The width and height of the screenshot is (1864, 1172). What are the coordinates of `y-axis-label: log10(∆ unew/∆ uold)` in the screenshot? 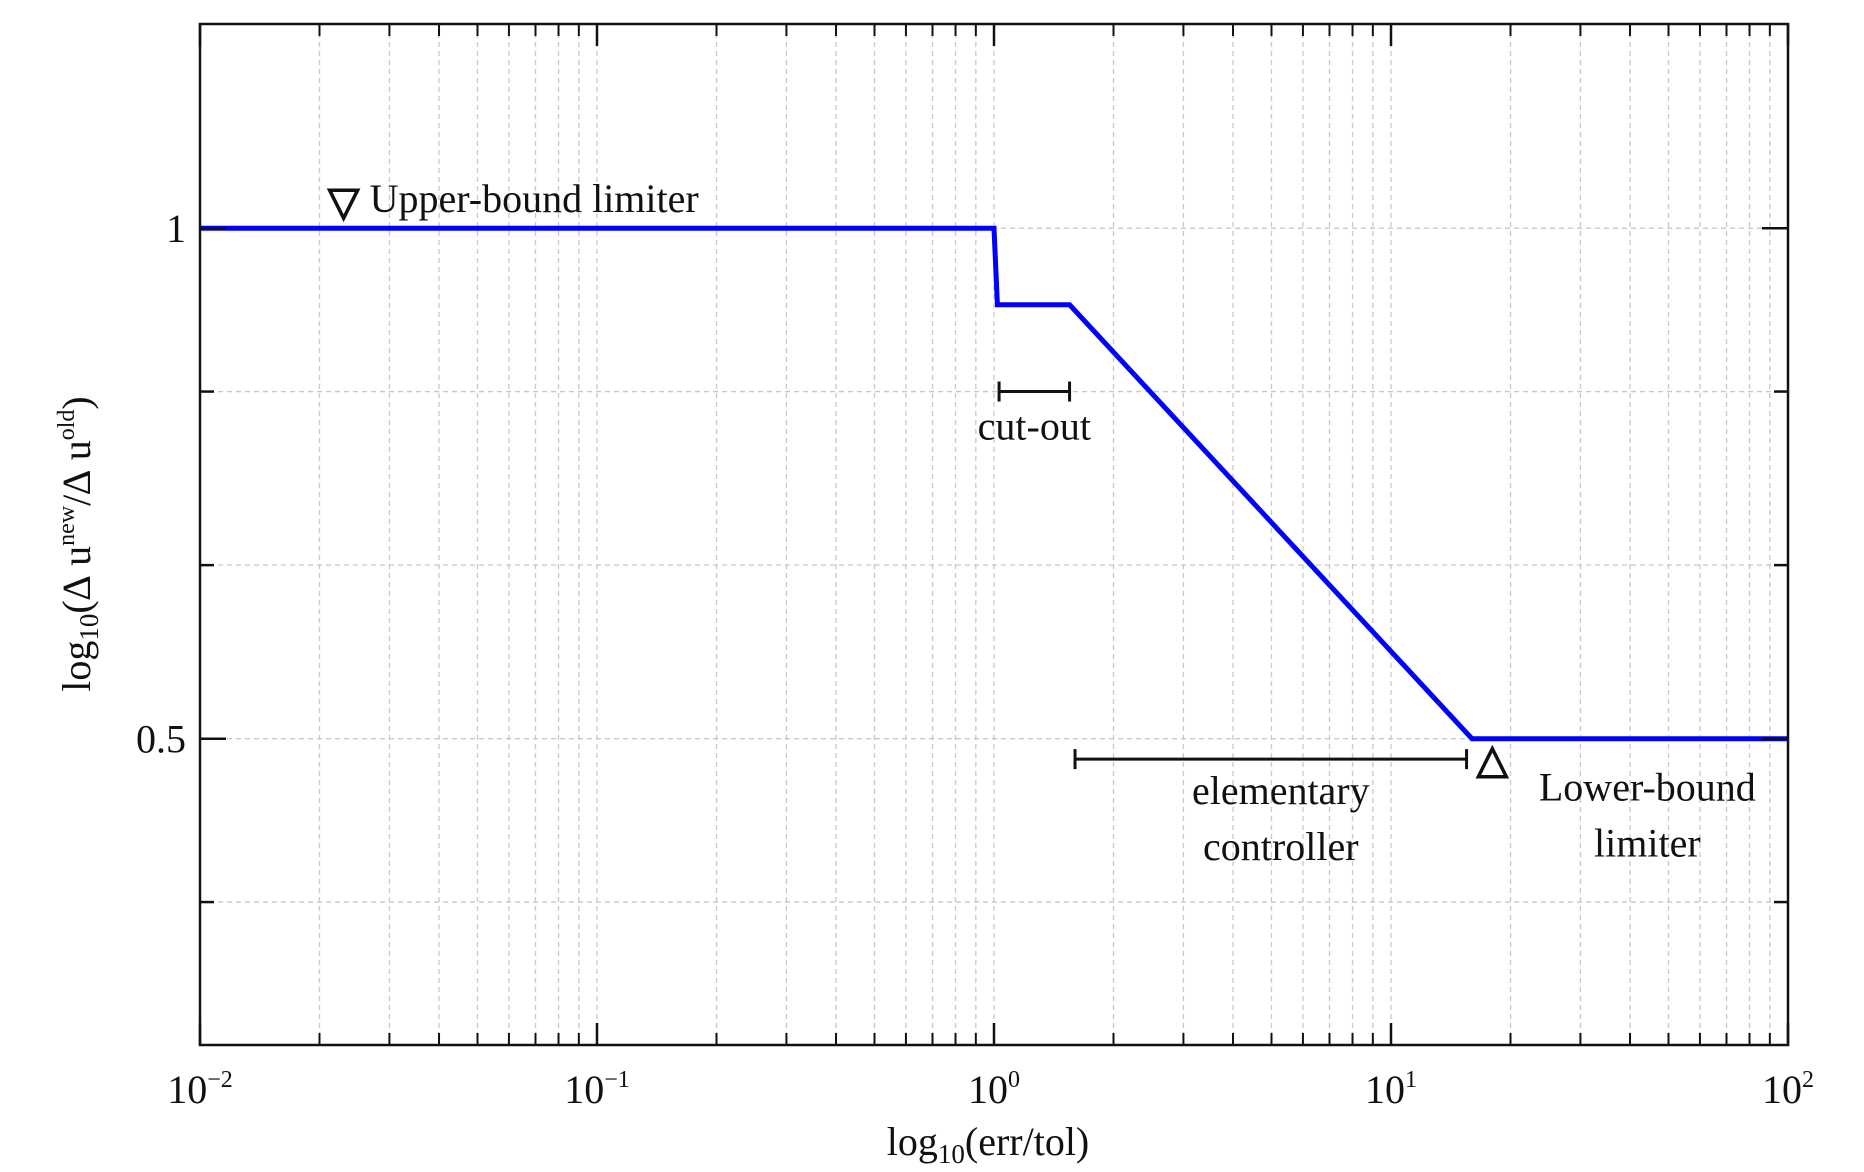 It's located at (79, 544).